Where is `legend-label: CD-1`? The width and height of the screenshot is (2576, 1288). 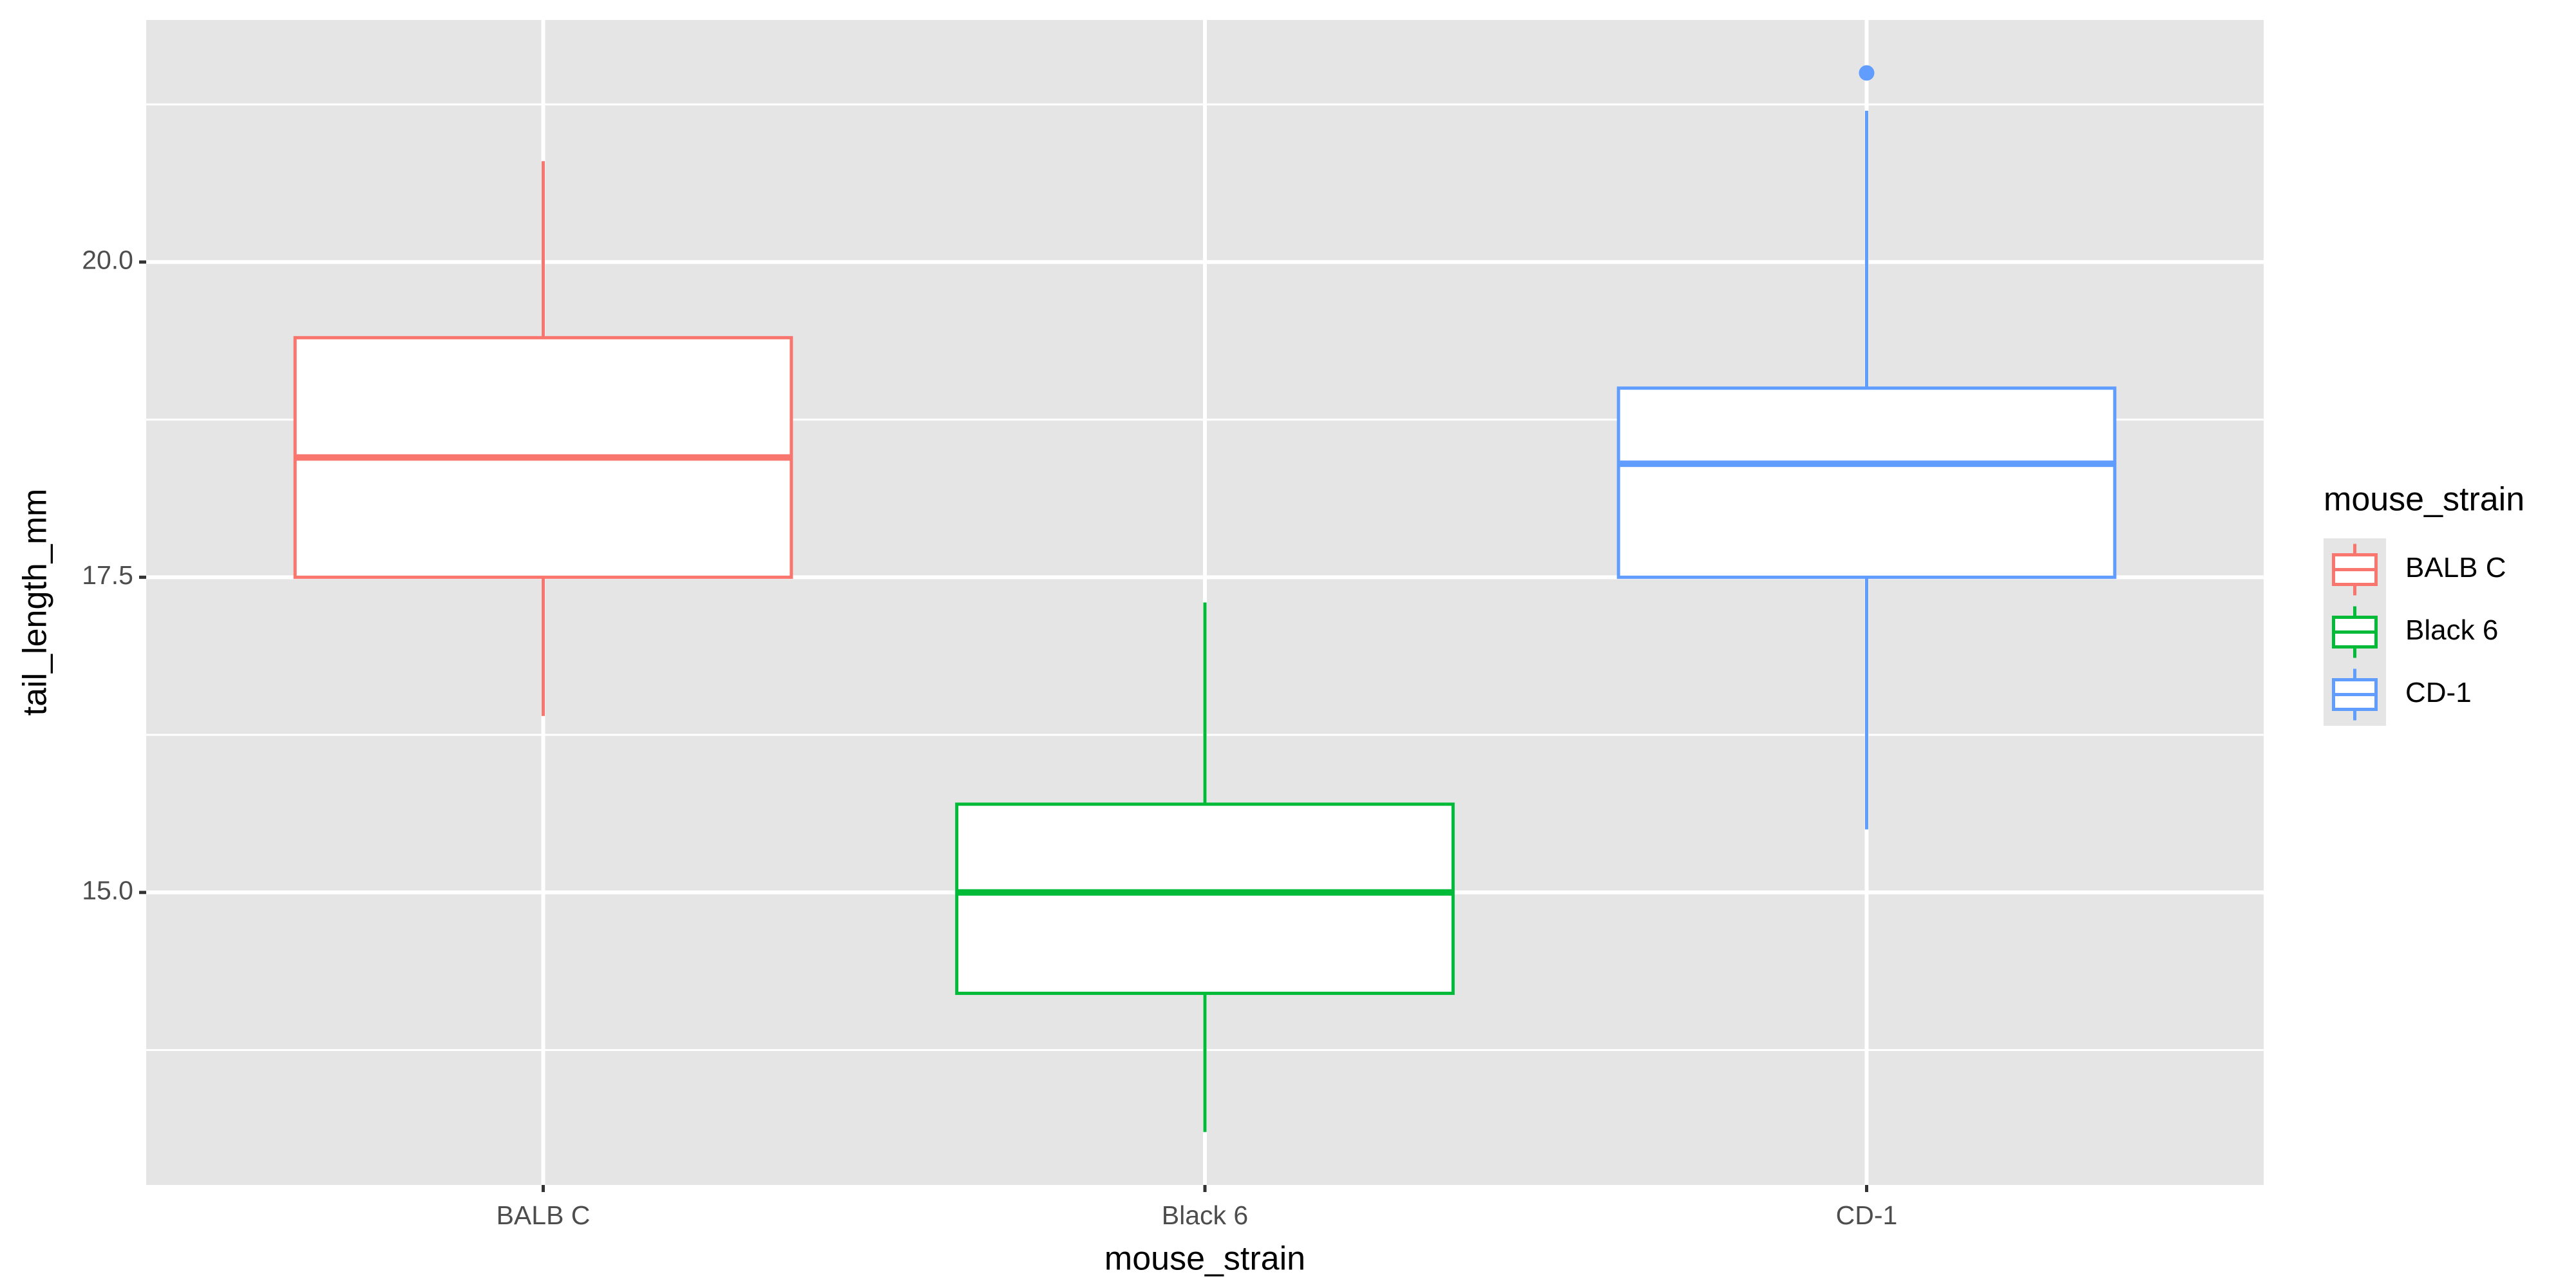
legend-label: CD-1 is located at coordinates (2438, 692).